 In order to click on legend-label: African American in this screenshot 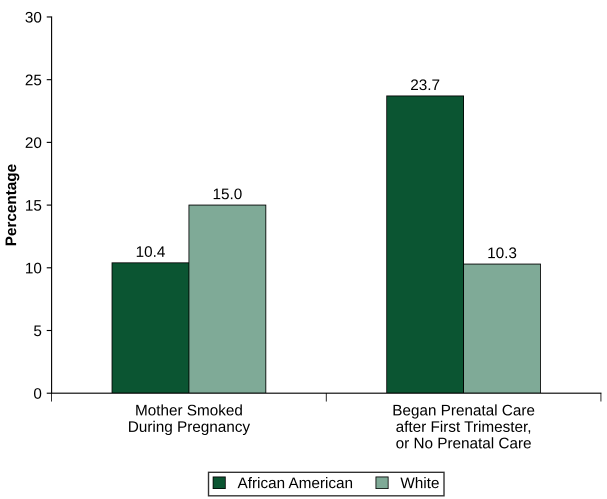, I will do `click(295, 482)`.